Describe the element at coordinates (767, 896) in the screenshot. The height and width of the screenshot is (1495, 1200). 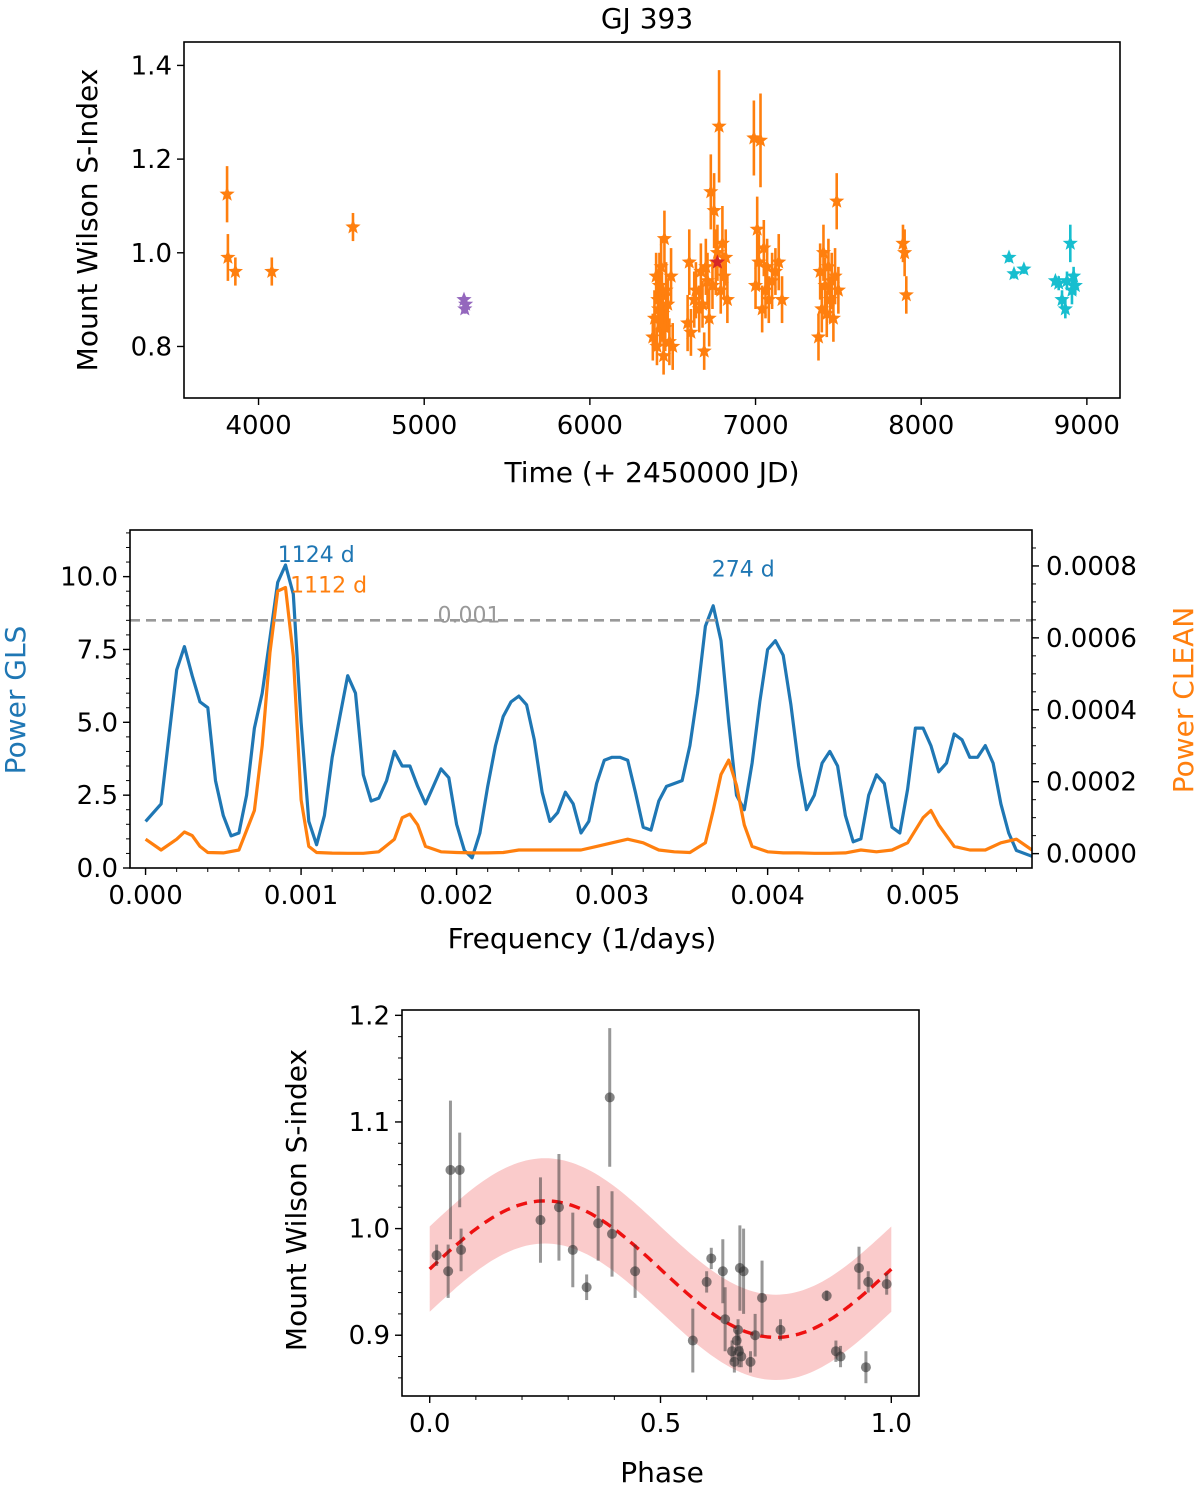
I see `panel2-xtick-label: 0.004` at that location.